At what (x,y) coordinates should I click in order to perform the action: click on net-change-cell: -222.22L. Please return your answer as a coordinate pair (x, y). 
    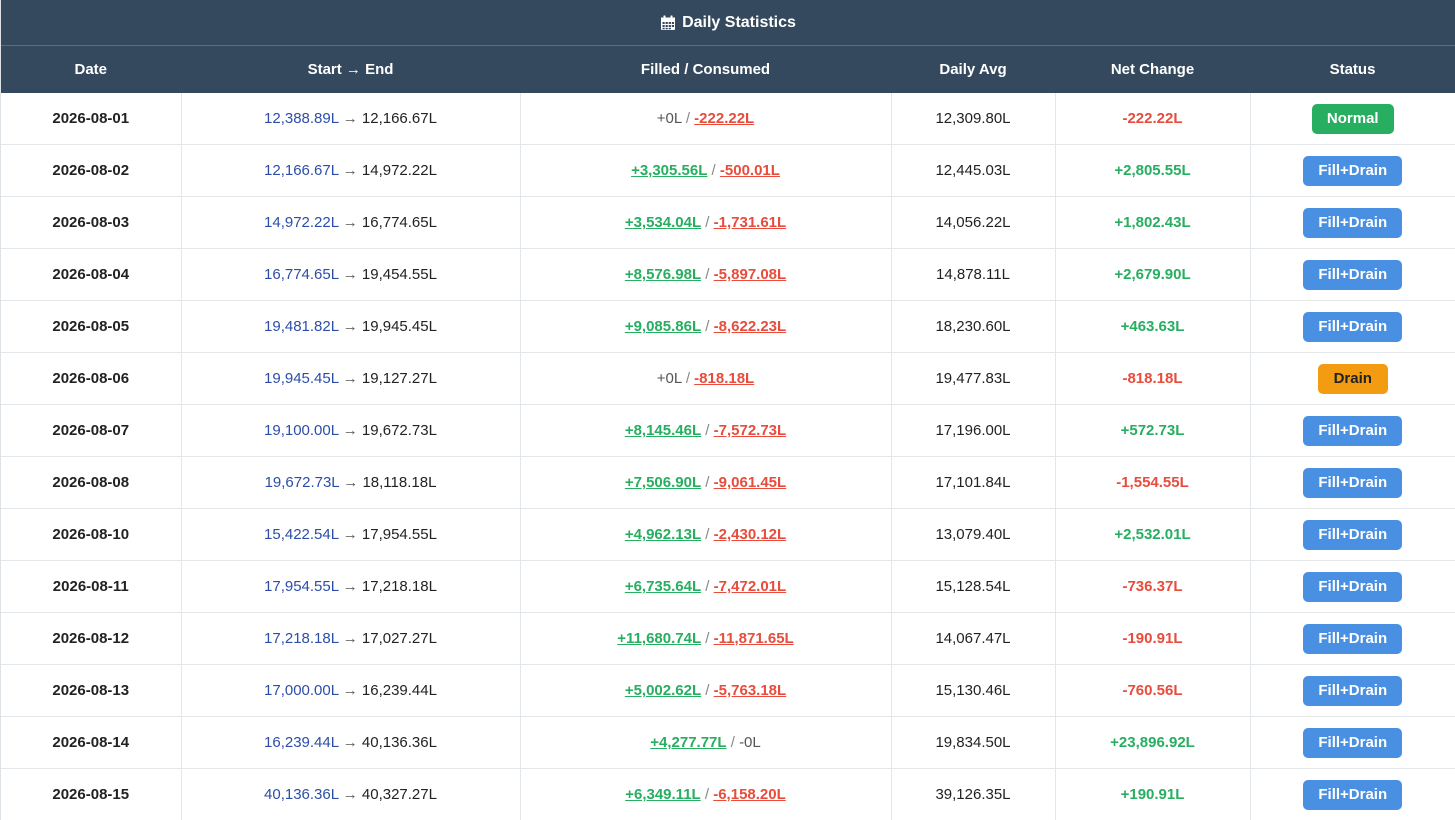
    Looking at the image, I should click on (1153, 119).